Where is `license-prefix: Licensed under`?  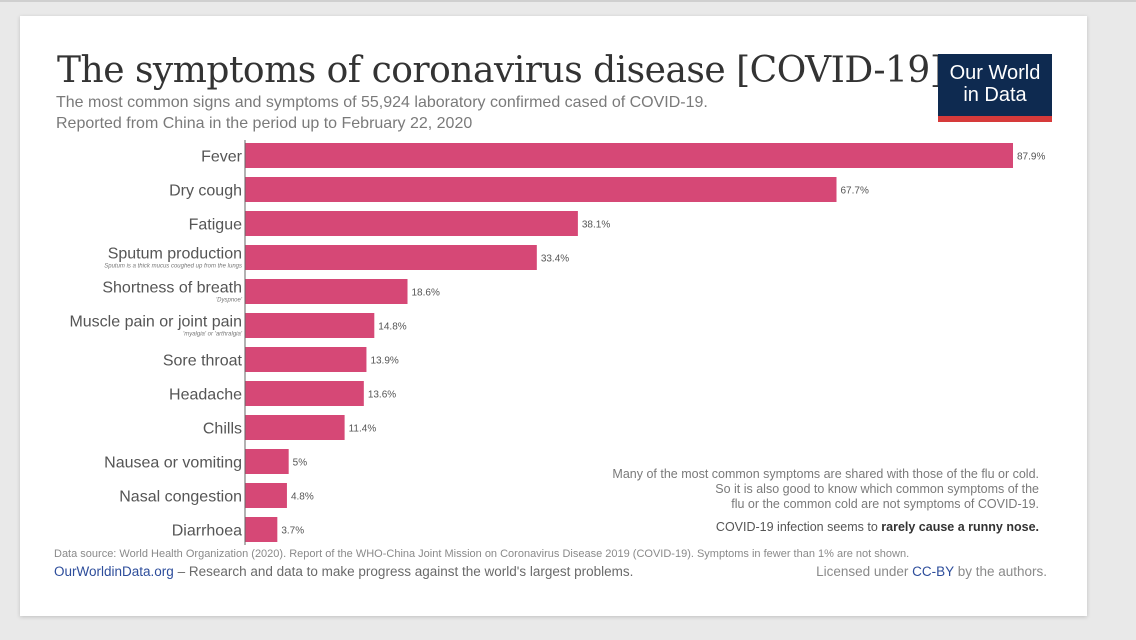 license-prefix: Licensed under is located at coordinates (864, 571).